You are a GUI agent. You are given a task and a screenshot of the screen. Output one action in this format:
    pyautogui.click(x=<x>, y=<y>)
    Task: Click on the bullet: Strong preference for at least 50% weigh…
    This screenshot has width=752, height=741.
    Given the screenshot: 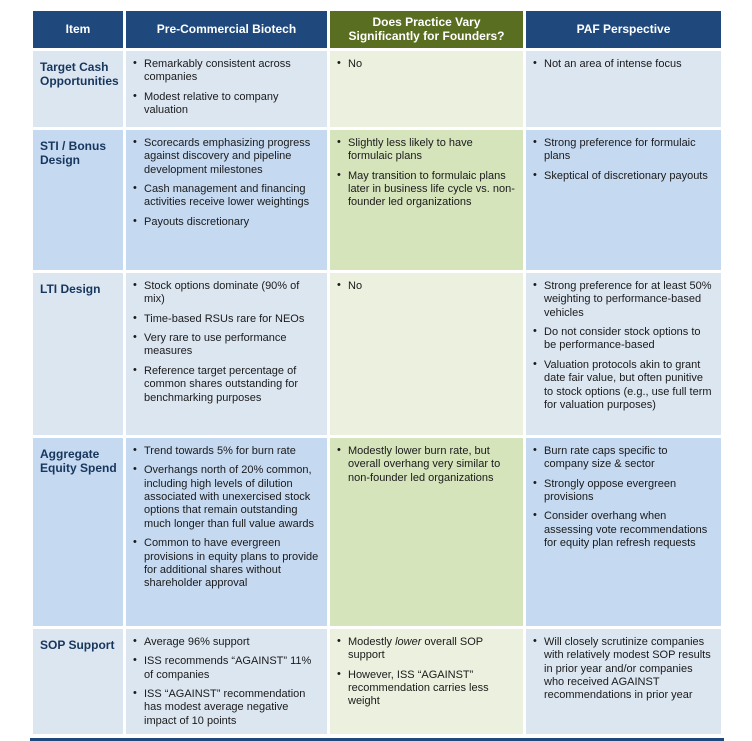 What is the action you would take?
    pyautogui.click(x=624, y=299)
    